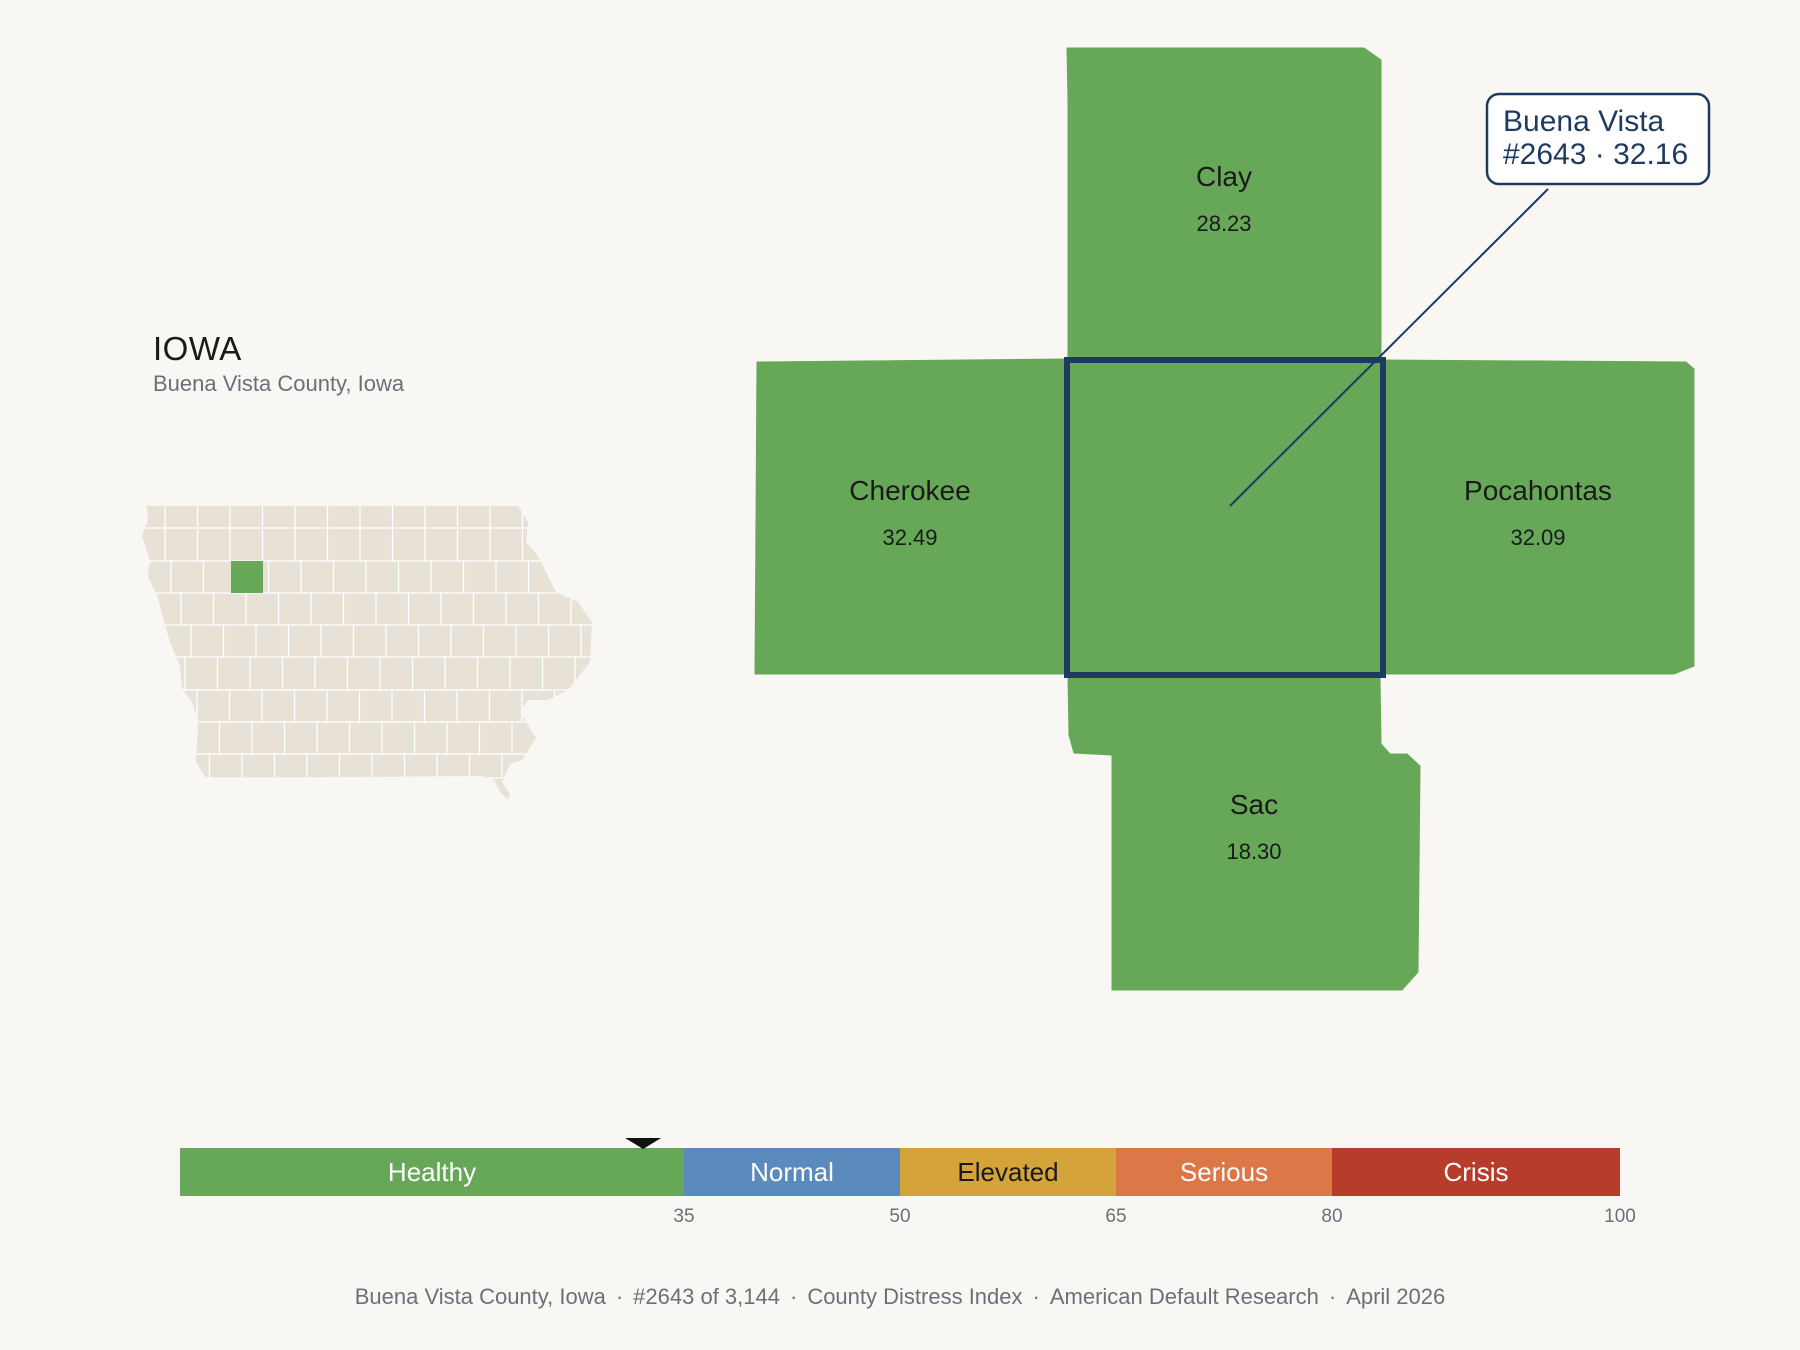  I want to click on county-label-cherokee: Cherokee, so click(909, 490).